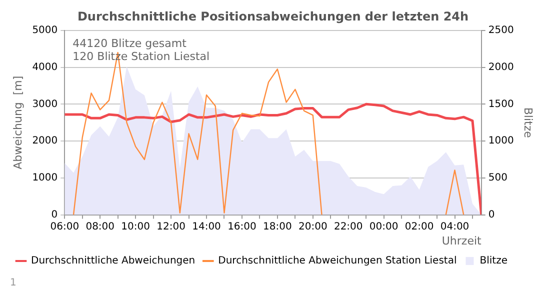  What do you see at coordinates (528, 122) in the screenshot?
I see `y2-axis-title: Blitze` at bounding box center [528, 122].